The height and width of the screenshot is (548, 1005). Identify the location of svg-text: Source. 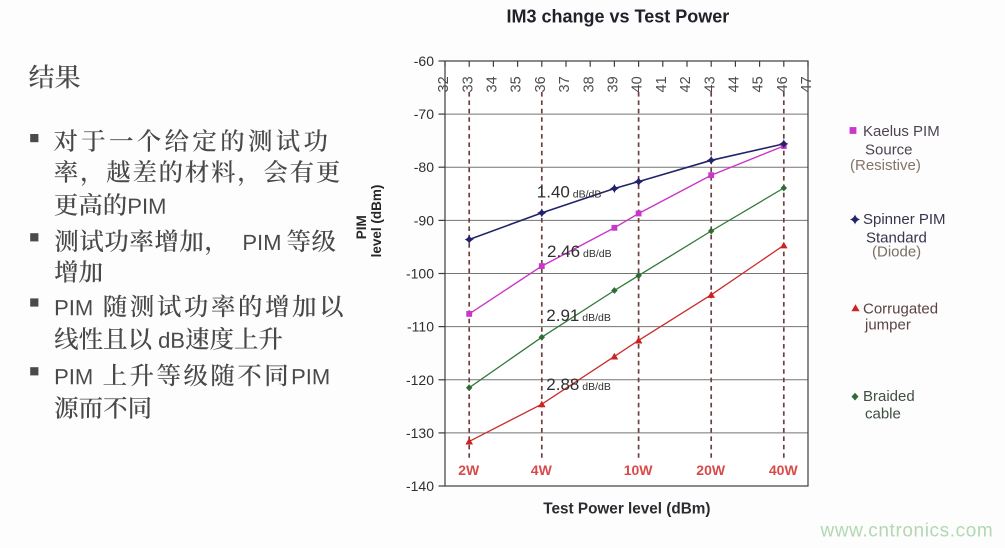
(889, 150).